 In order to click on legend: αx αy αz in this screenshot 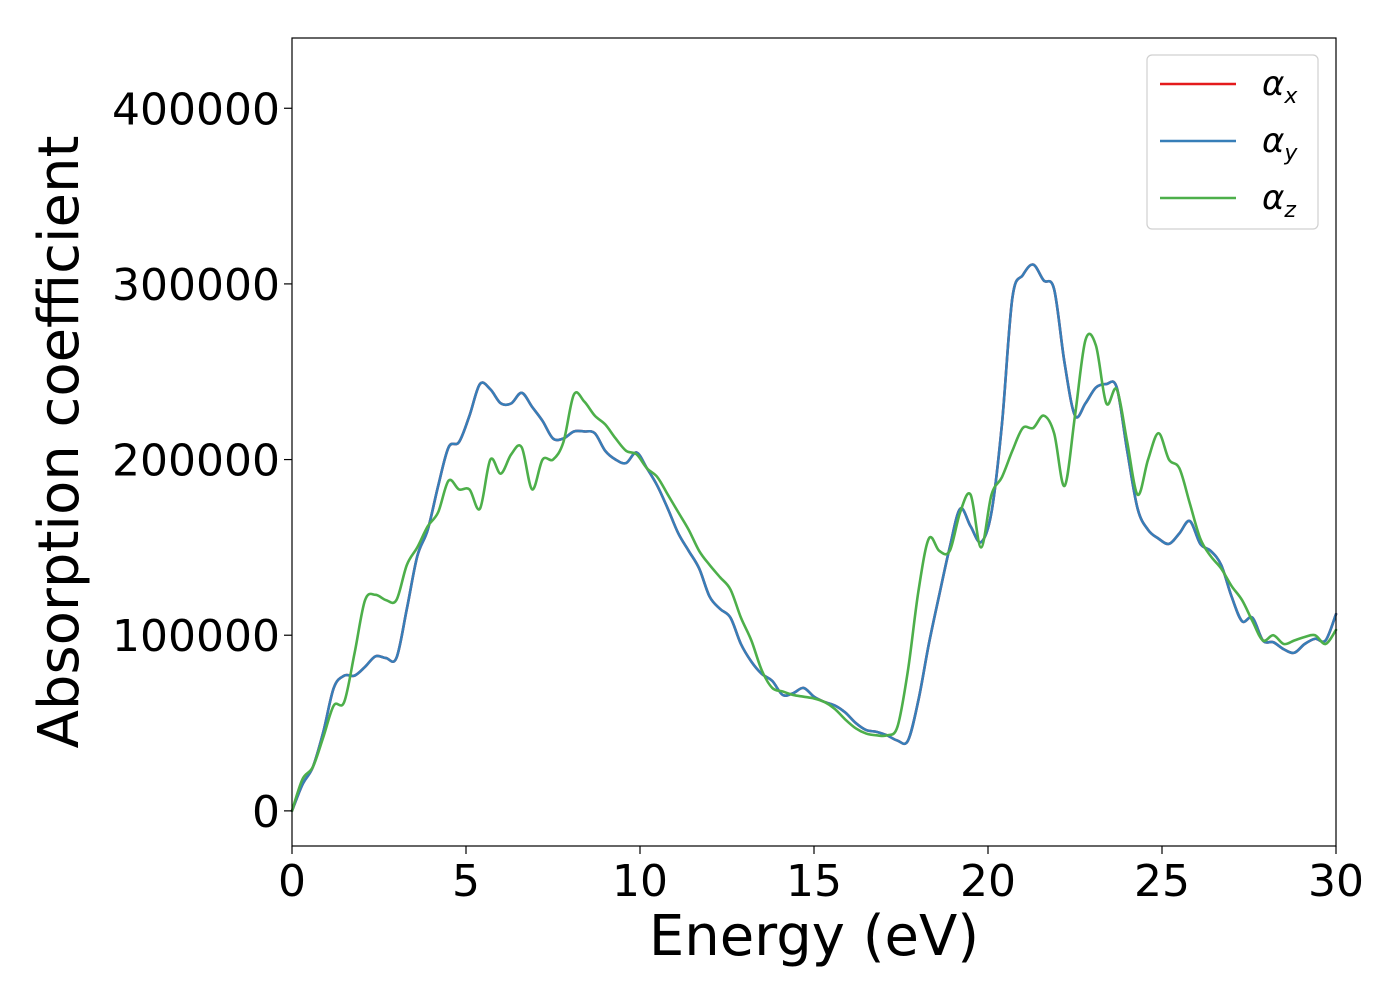, I will do `click(1232, 142)`.